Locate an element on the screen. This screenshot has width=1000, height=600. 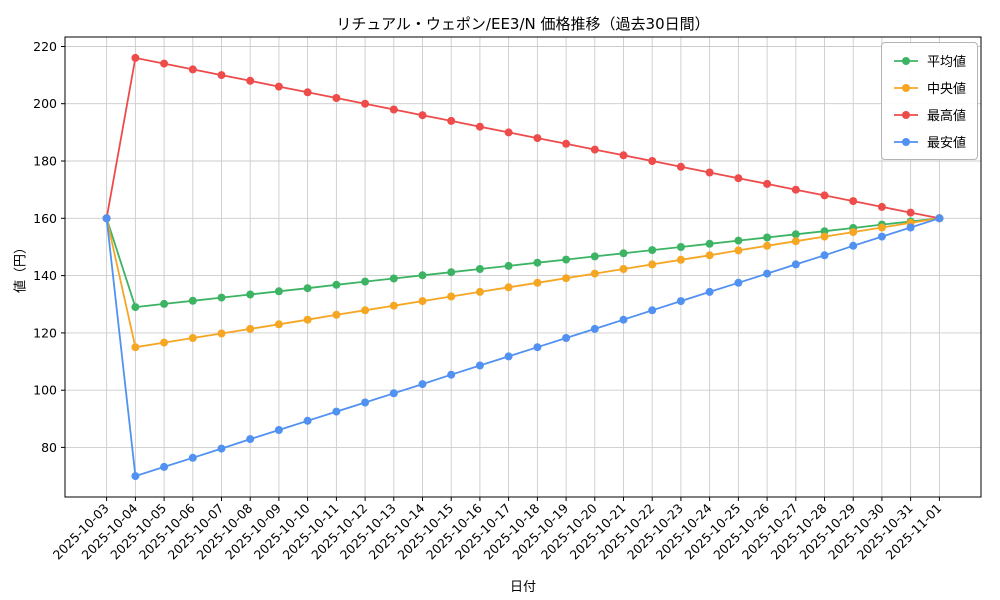
y-tick-label: 80 is located at coordinates (49, 447).